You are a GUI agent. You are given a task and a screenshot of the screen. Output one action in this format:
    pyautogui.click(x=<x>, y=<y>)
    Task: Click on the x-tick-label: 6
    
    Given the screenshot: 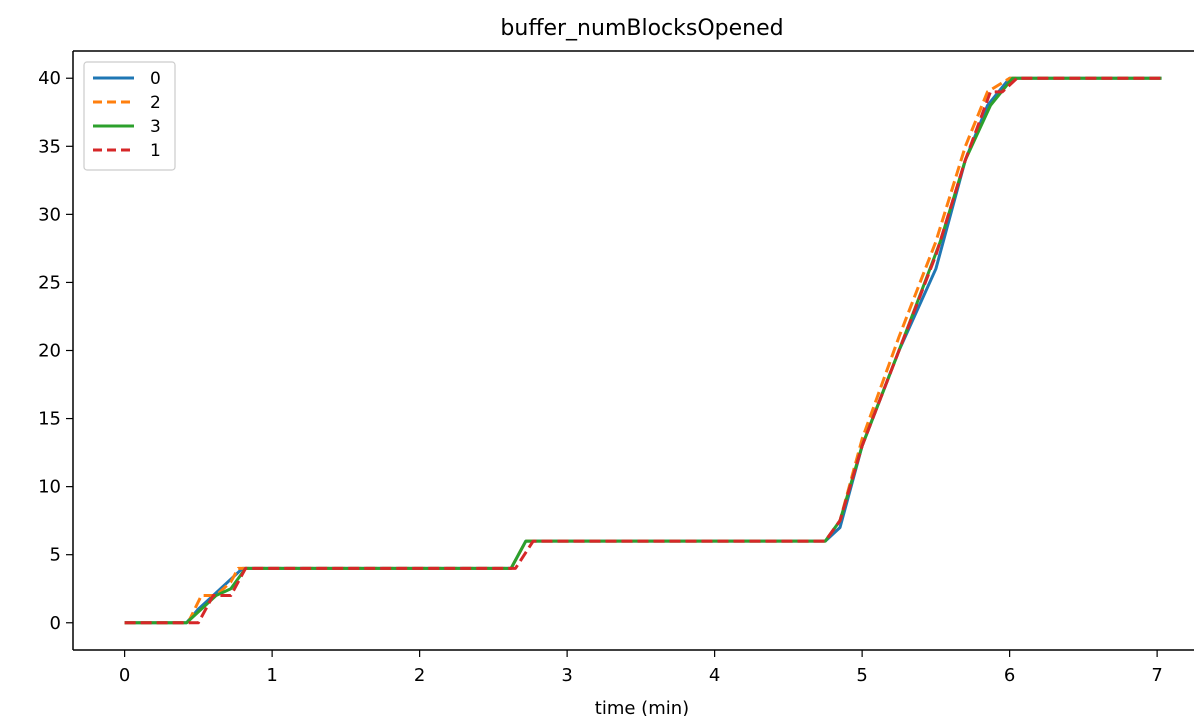 What is the action you would take?
    pyautogui.click(x=1009, y=675)
    